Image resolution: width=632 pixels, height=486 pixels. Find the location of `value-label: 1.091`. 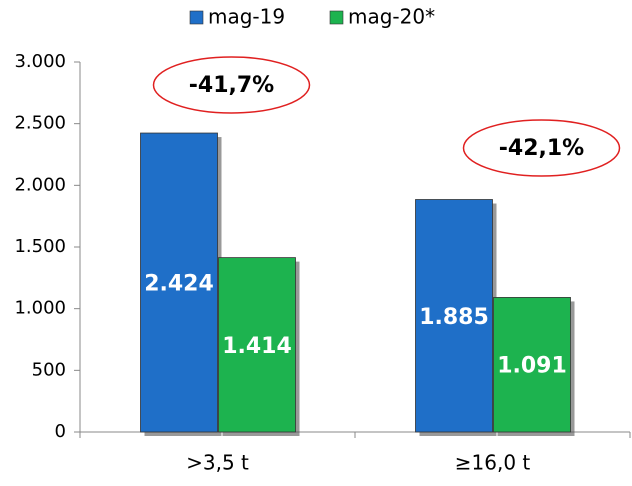

value-label: 1.091 is located at coordinates (532, 366).